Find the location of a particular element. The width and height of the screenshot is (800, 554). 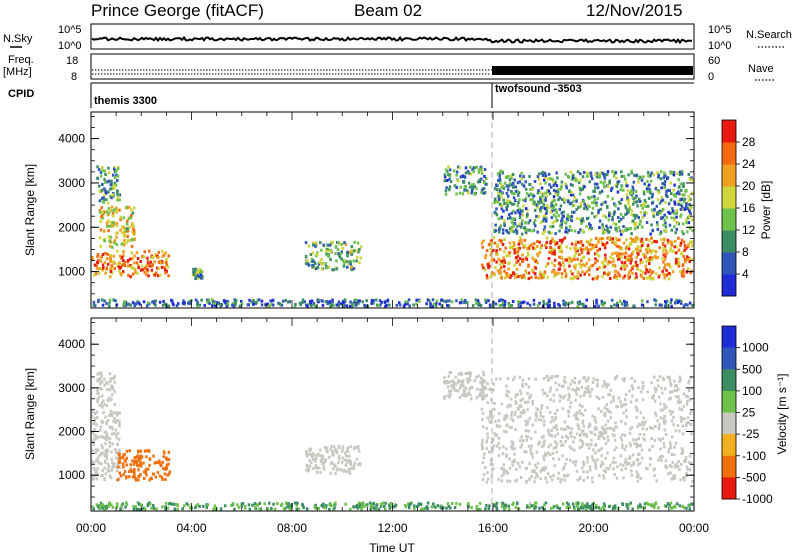

cpid-segment-1: themis 3300 is located at coordinates (125, 101).